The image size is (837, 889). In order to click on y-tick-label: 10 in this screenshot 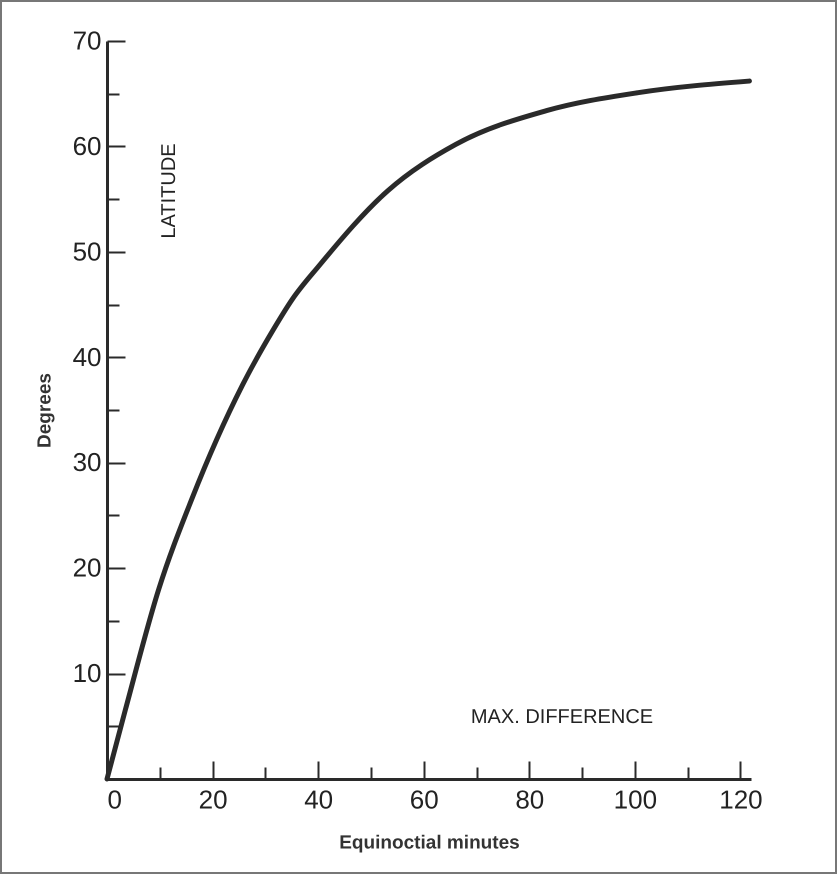, I will do `click(87, 673)`.